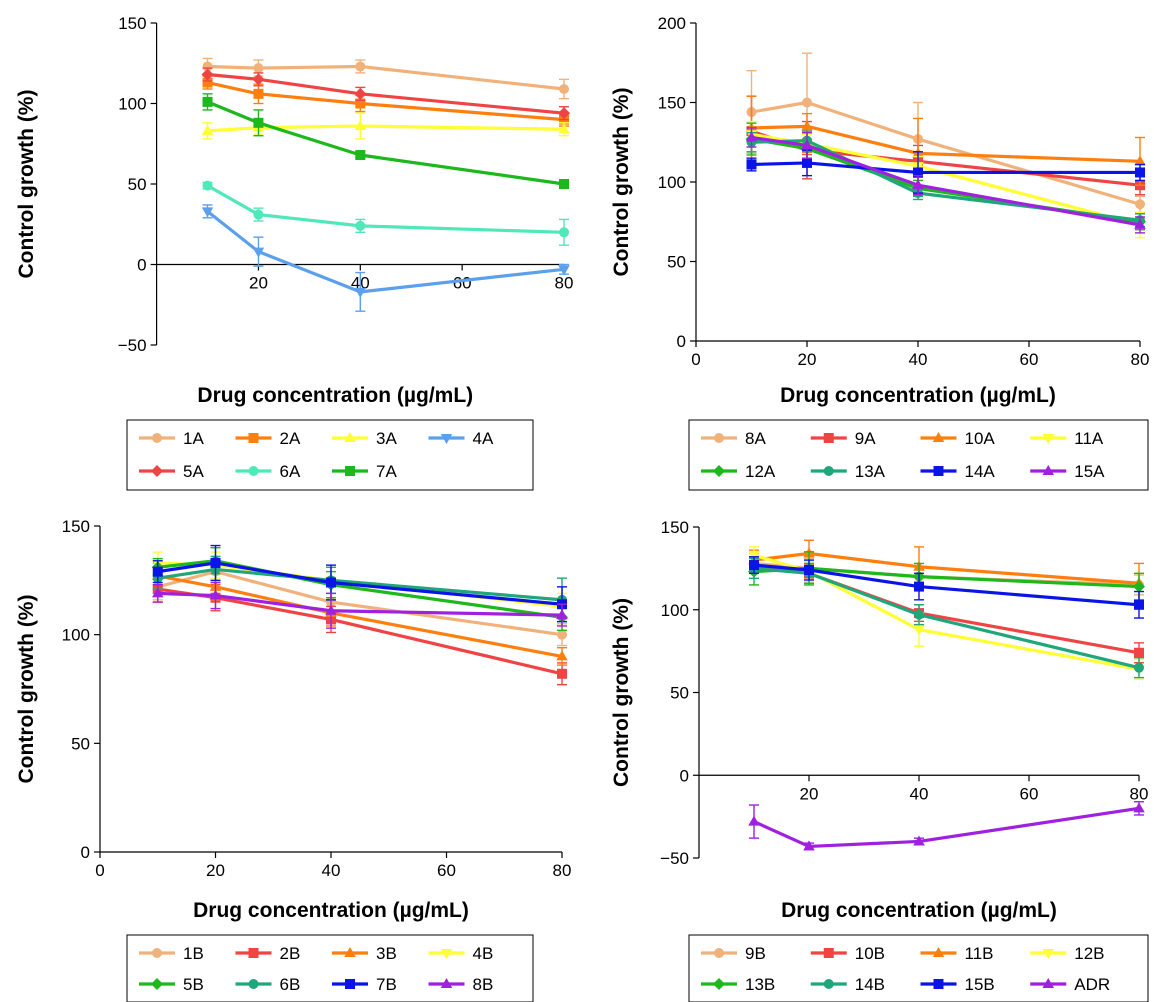 The width and height of the screenshot is (1154, 1002). I want to click on series-line-2A, so click(386, 101).